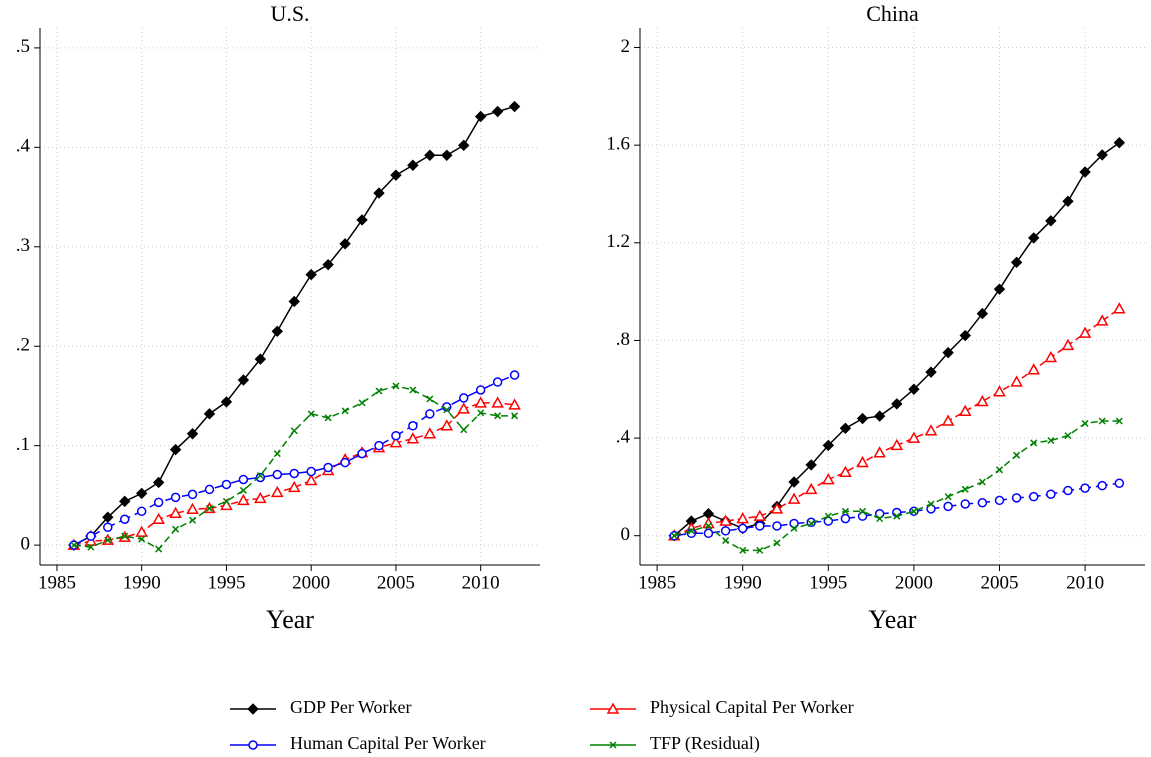  What do you see at coordinates (396, 582) in the screenshot?
I see `x-tick-label: 2005` at bounding box center [396, 582].